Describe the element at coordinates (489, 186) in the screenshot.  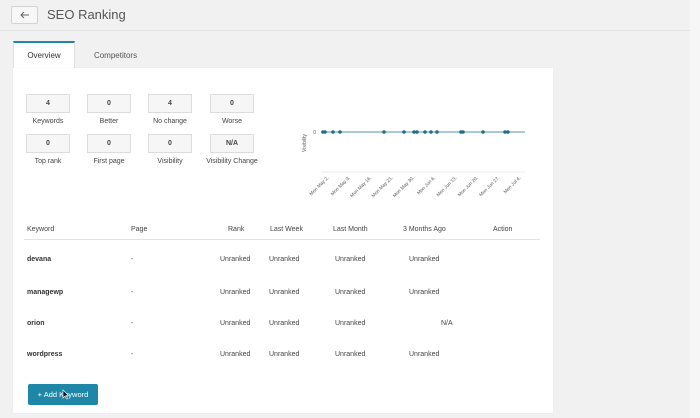
I see `chart-x-tick: Mon Jun 27.` at that location.